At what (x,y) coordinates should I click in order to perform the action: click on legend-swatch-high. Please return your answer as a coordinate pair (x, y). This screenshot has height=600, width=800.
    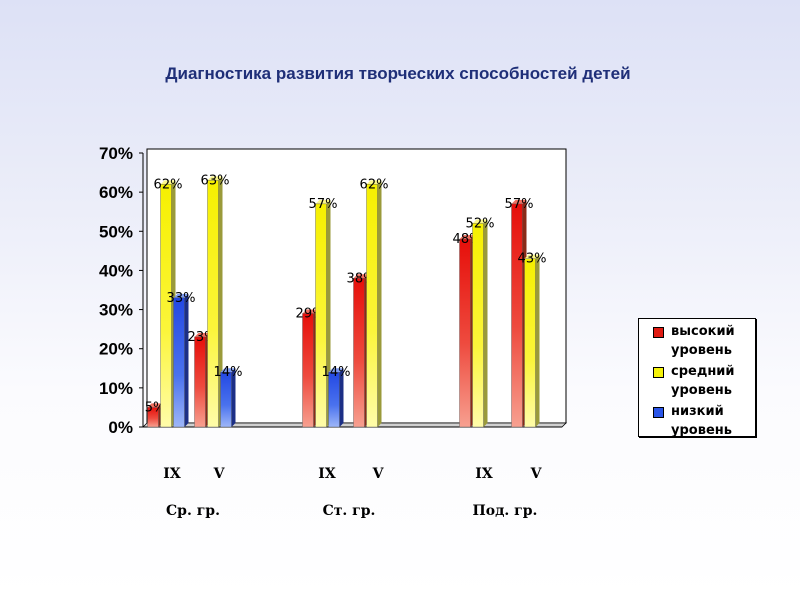
    Looking at the image, I should click on (658, 332).